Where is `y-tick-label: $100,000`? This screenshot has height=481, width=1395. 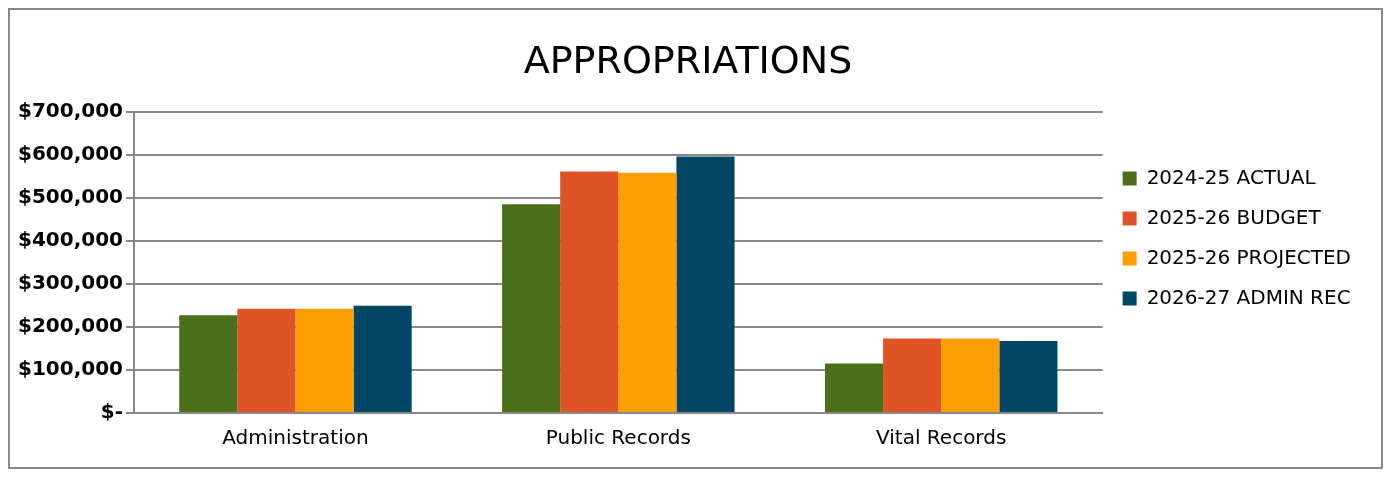
y-tick-label: $100,000 is located at coordinates (70, 368).